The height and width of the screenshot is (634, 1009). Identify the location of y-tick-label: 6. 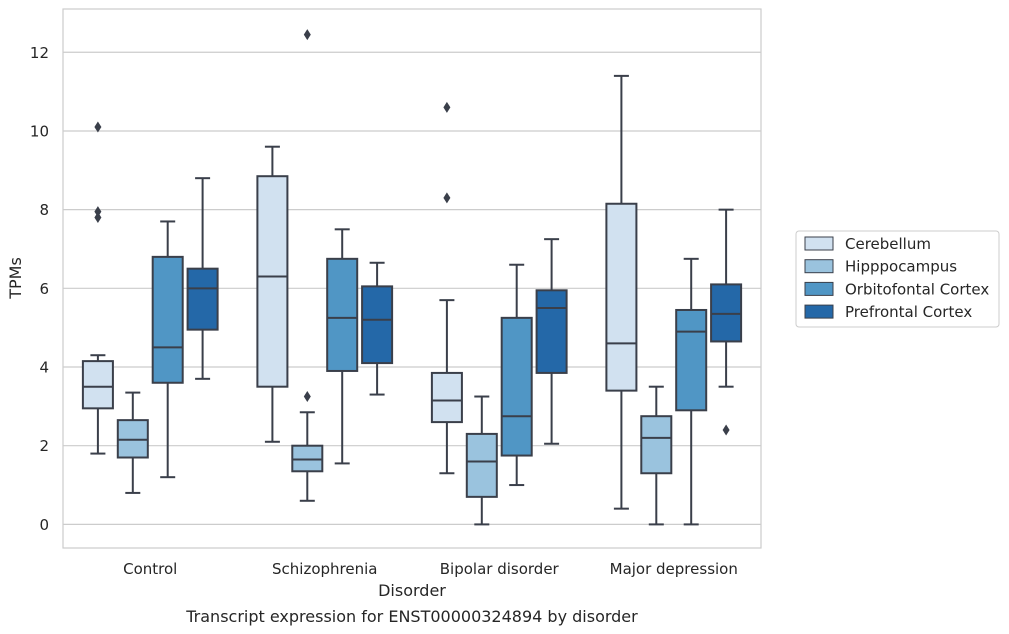
(44, 289).